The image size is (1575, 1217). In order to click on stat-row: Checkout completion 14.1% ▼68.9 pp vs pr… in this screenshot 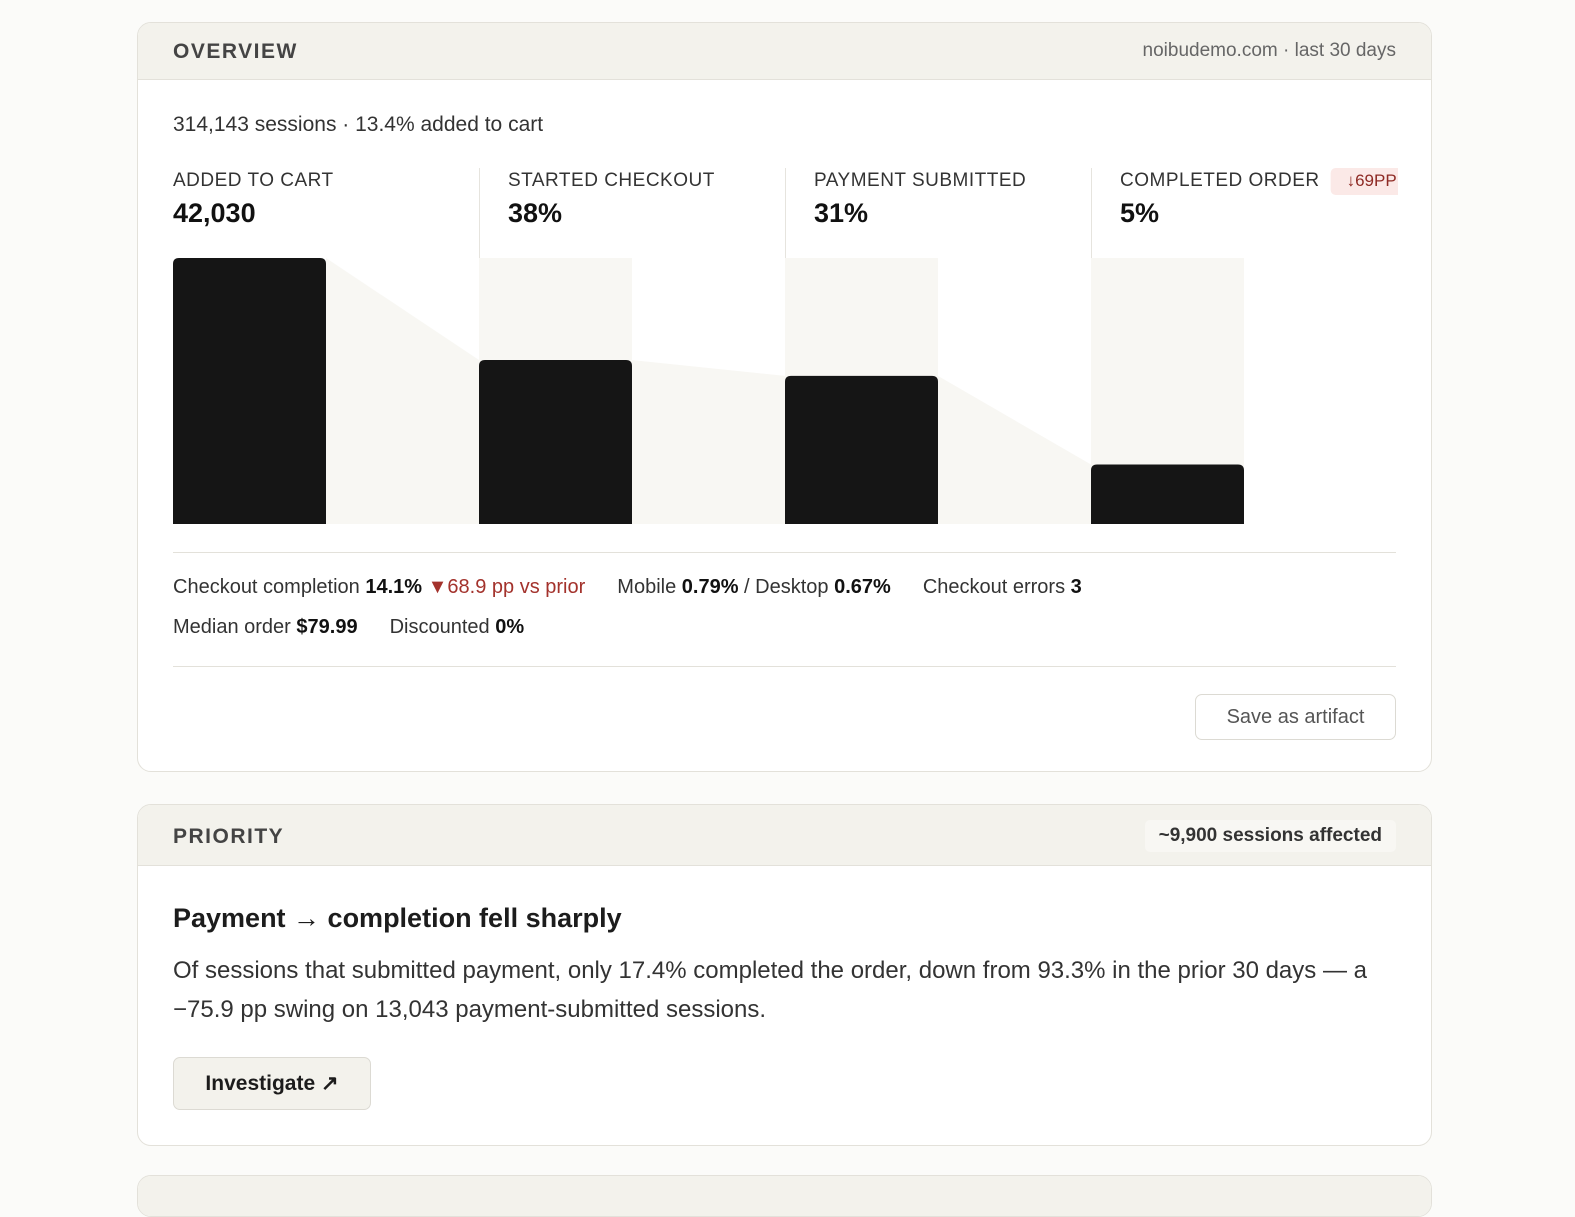, I will do `click(643, 587)`.